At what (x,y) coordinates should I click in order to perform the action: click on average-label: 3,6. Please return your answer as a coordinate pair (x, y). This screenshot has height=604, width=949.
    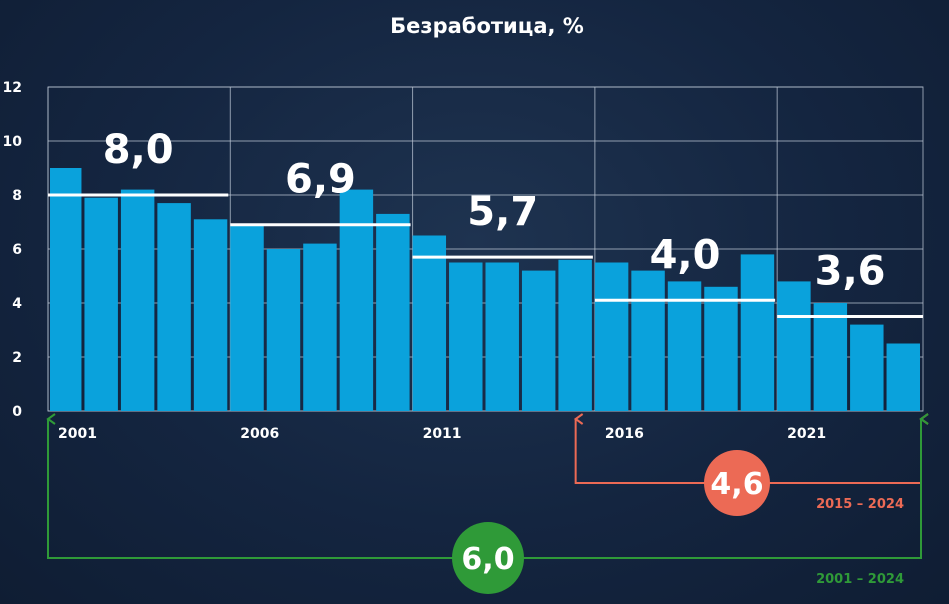
    Looking at the image, I should click on (850, 272).